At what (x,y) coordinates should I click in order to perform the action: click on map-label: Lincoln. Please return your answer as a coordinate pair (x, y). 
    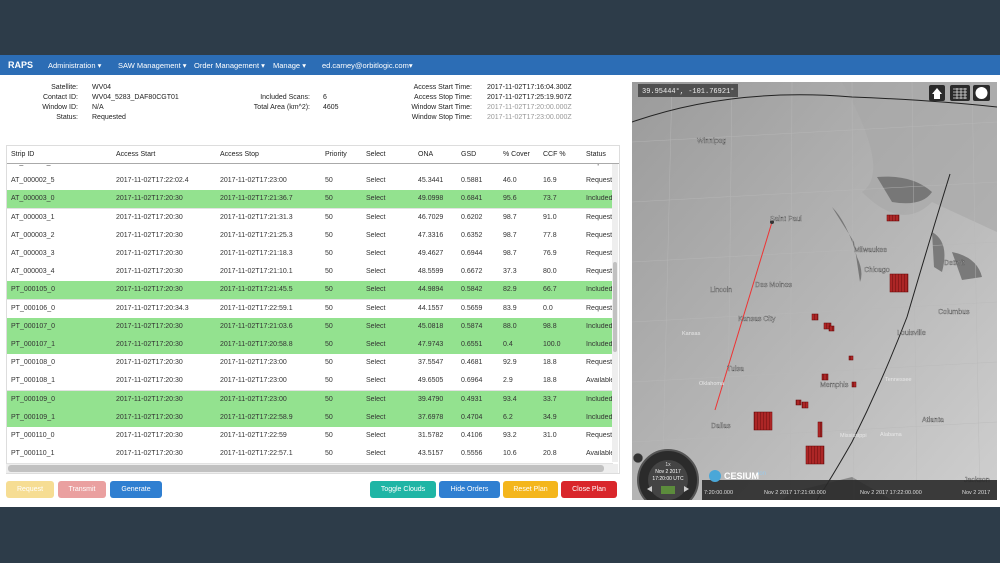
    Looking at the image, I should click on (721, 290).